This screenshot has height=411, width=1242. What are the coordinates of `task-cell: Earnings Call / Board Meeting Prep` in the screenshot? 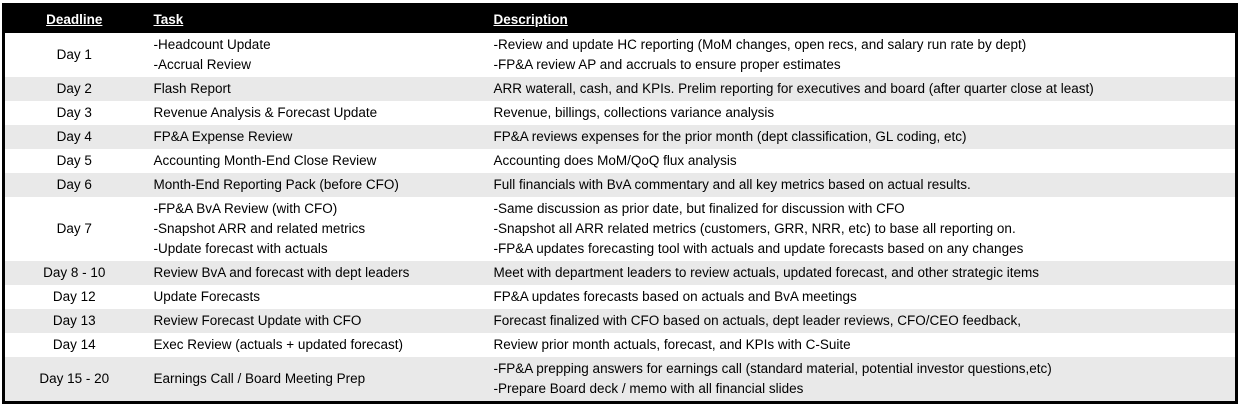 It's located at (259, 378).